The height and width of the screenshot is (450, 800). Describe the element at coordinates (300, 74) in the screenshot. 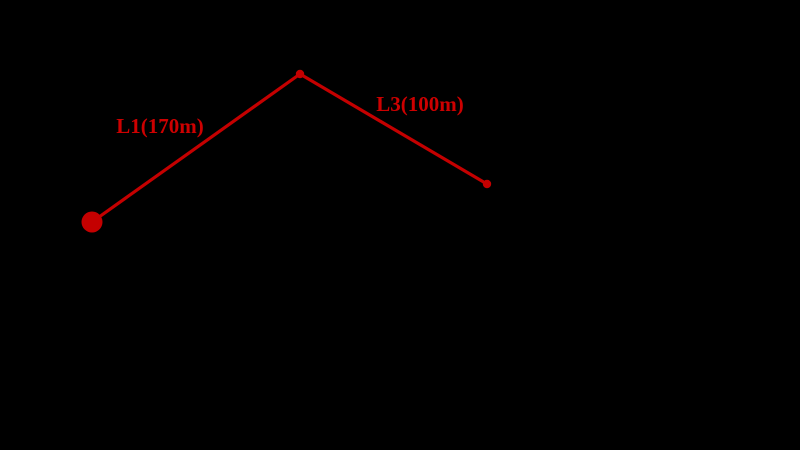

I see `node-peak` at that location.